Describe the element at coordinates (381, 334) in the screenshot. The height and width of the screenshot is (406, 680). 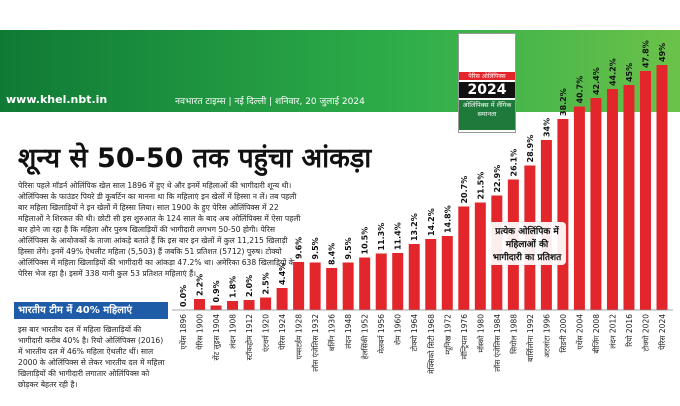
I see `x-tick-label: मेलबर्न 1956` at that location.